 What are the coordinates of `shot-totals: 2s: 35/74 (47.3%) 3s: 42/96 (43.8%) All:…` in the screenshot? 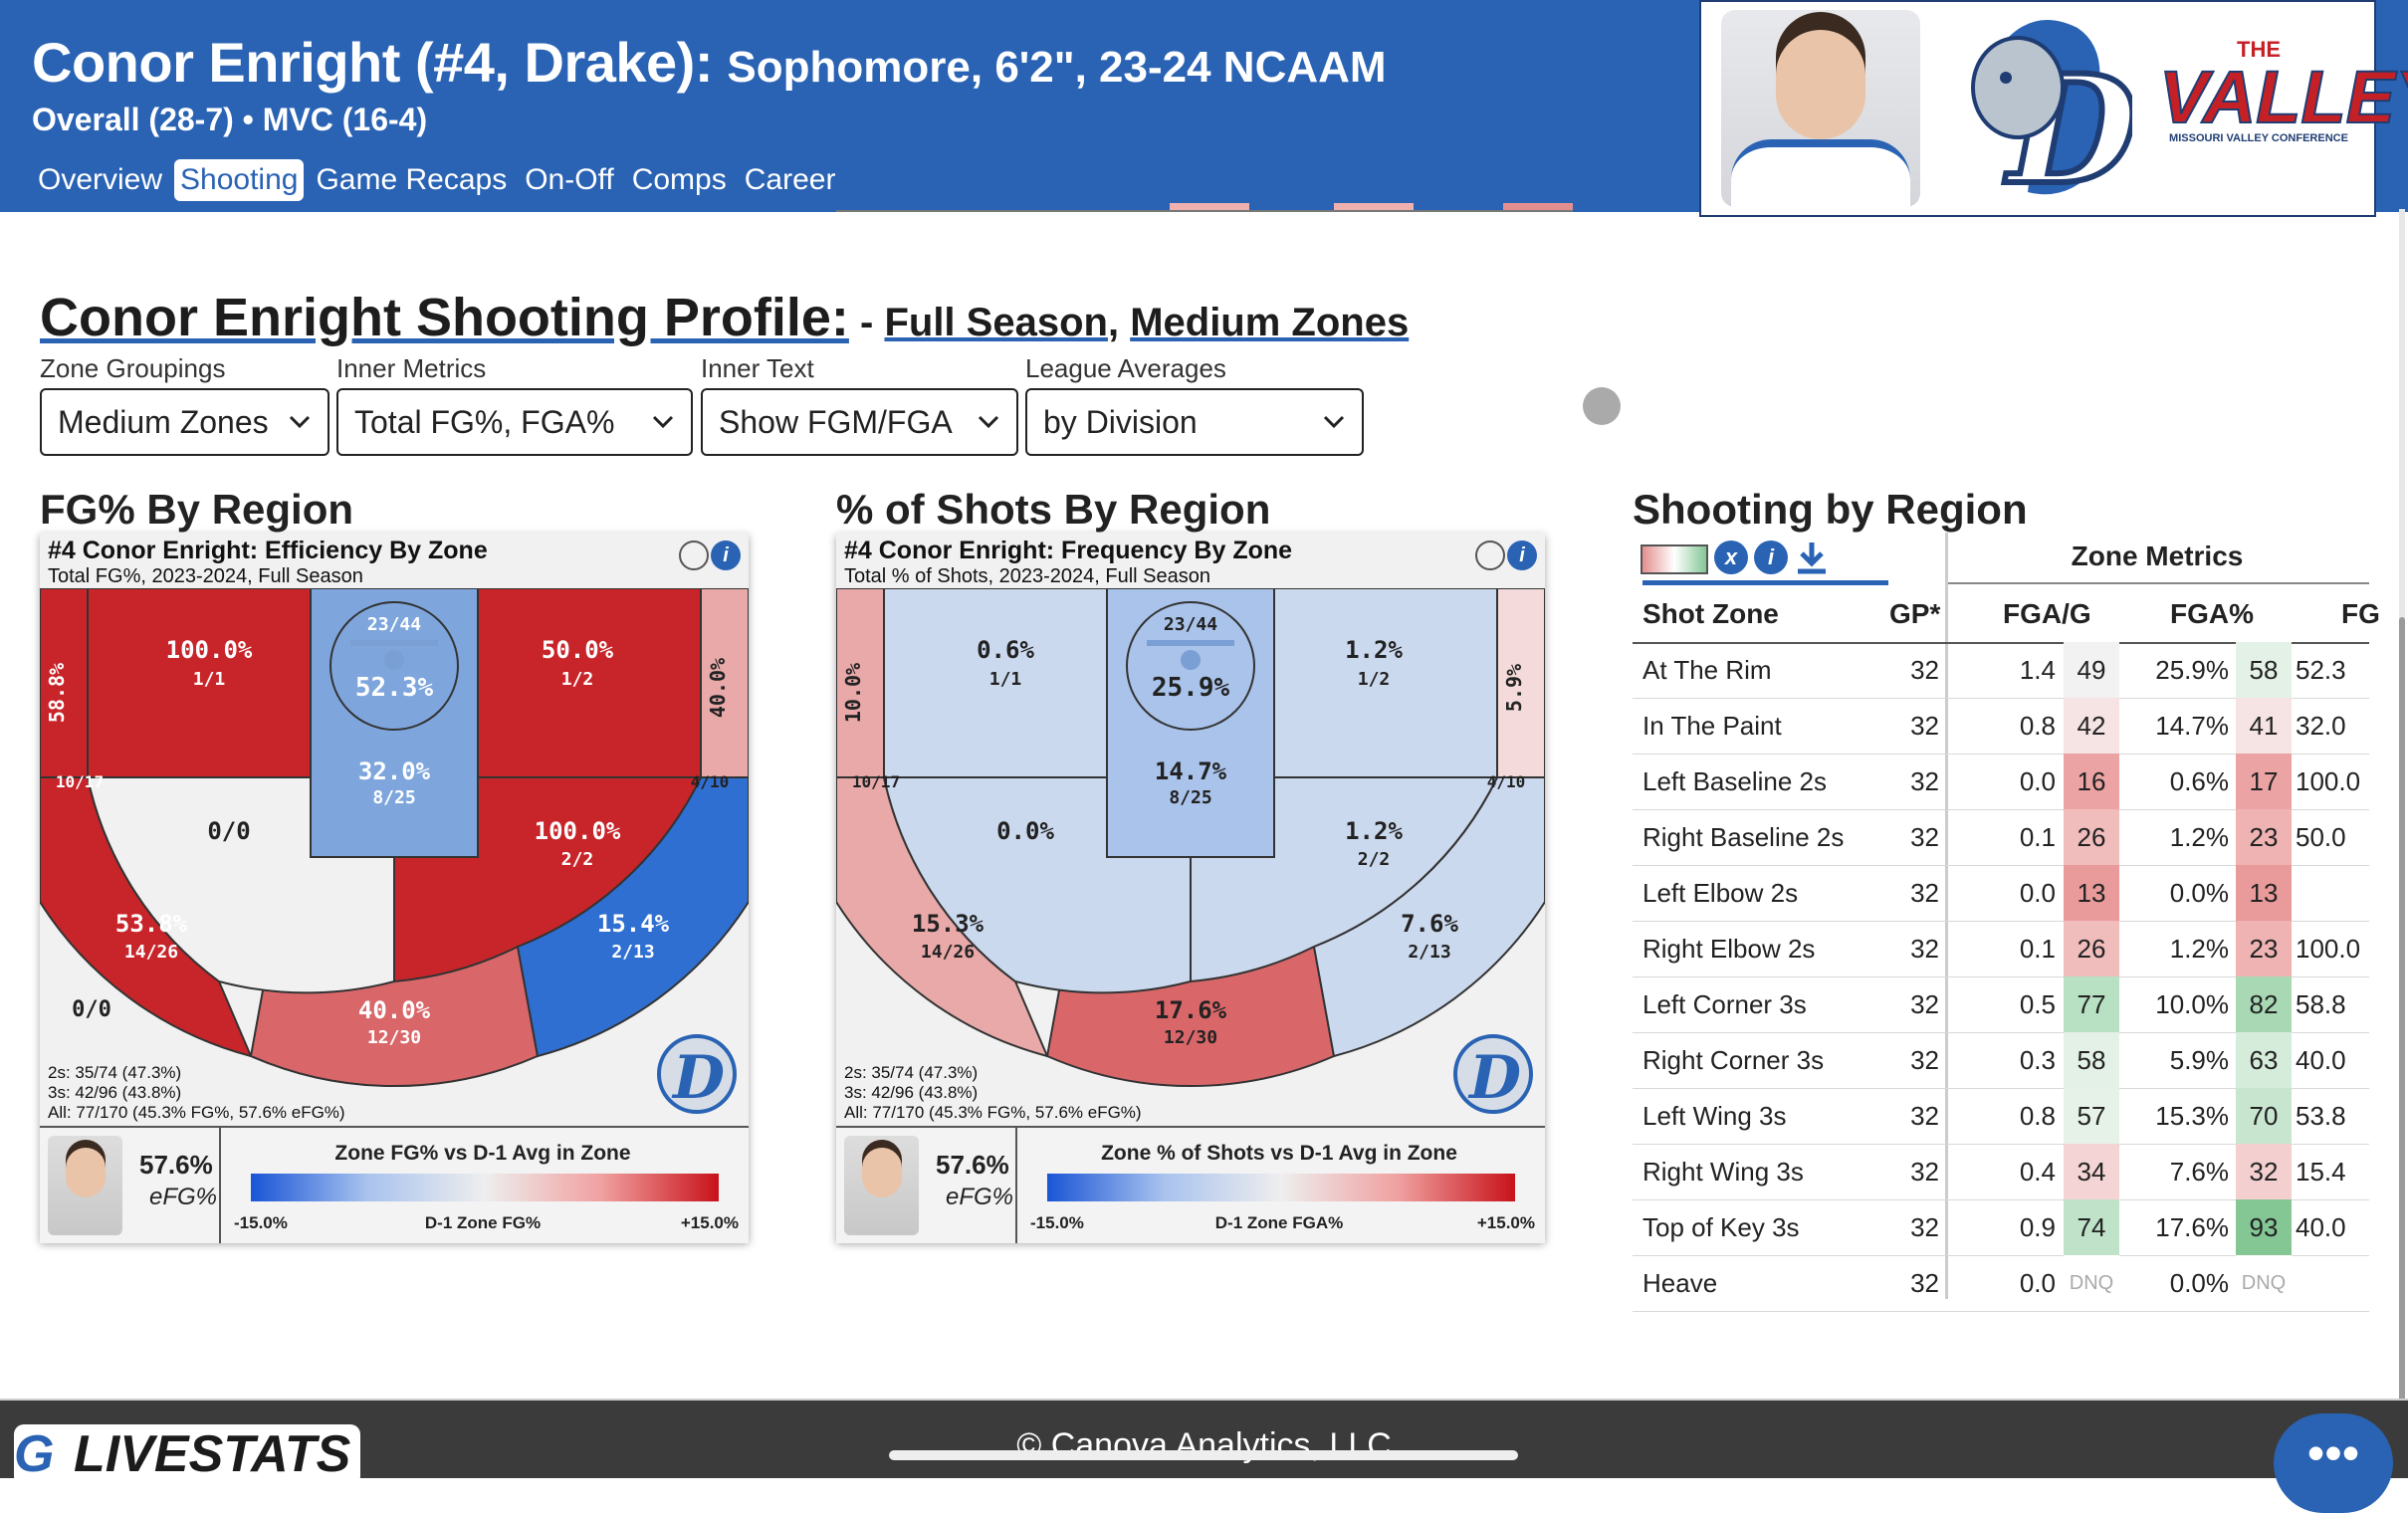 It's located at (196, 1093).